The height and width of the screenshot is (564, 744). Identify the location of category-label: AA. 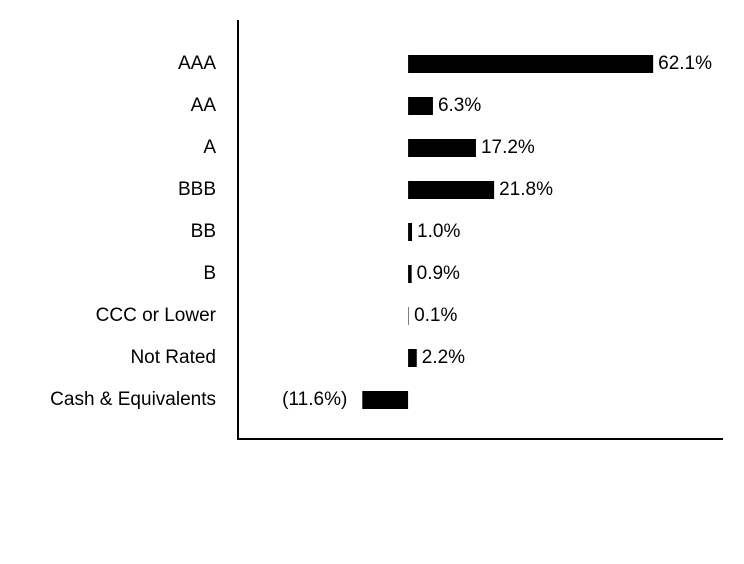
(204, 105).